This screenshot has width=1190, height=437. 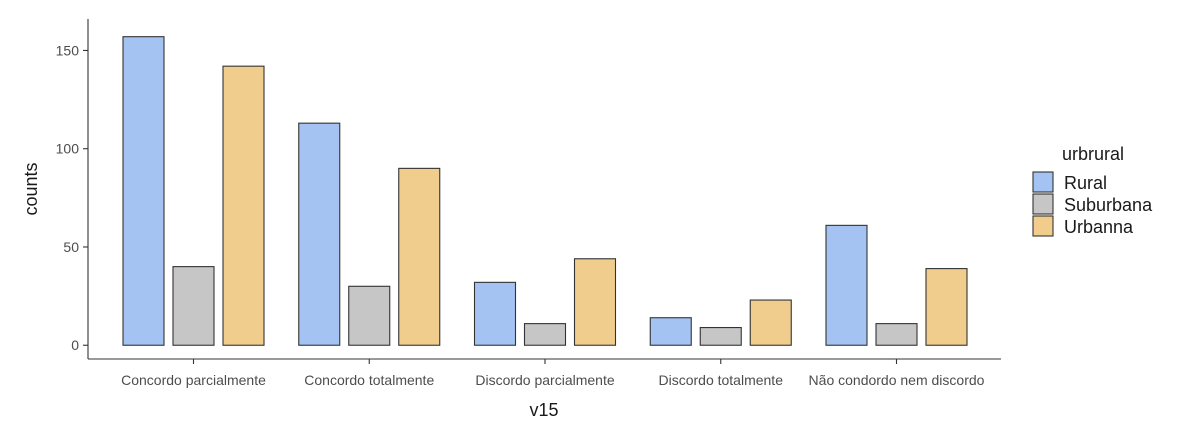 What do you see at coordinates (72, 197) in the screenshot?
I see `y-axis-ticks: 0 50 100 150` at bounding box center [72, 197].